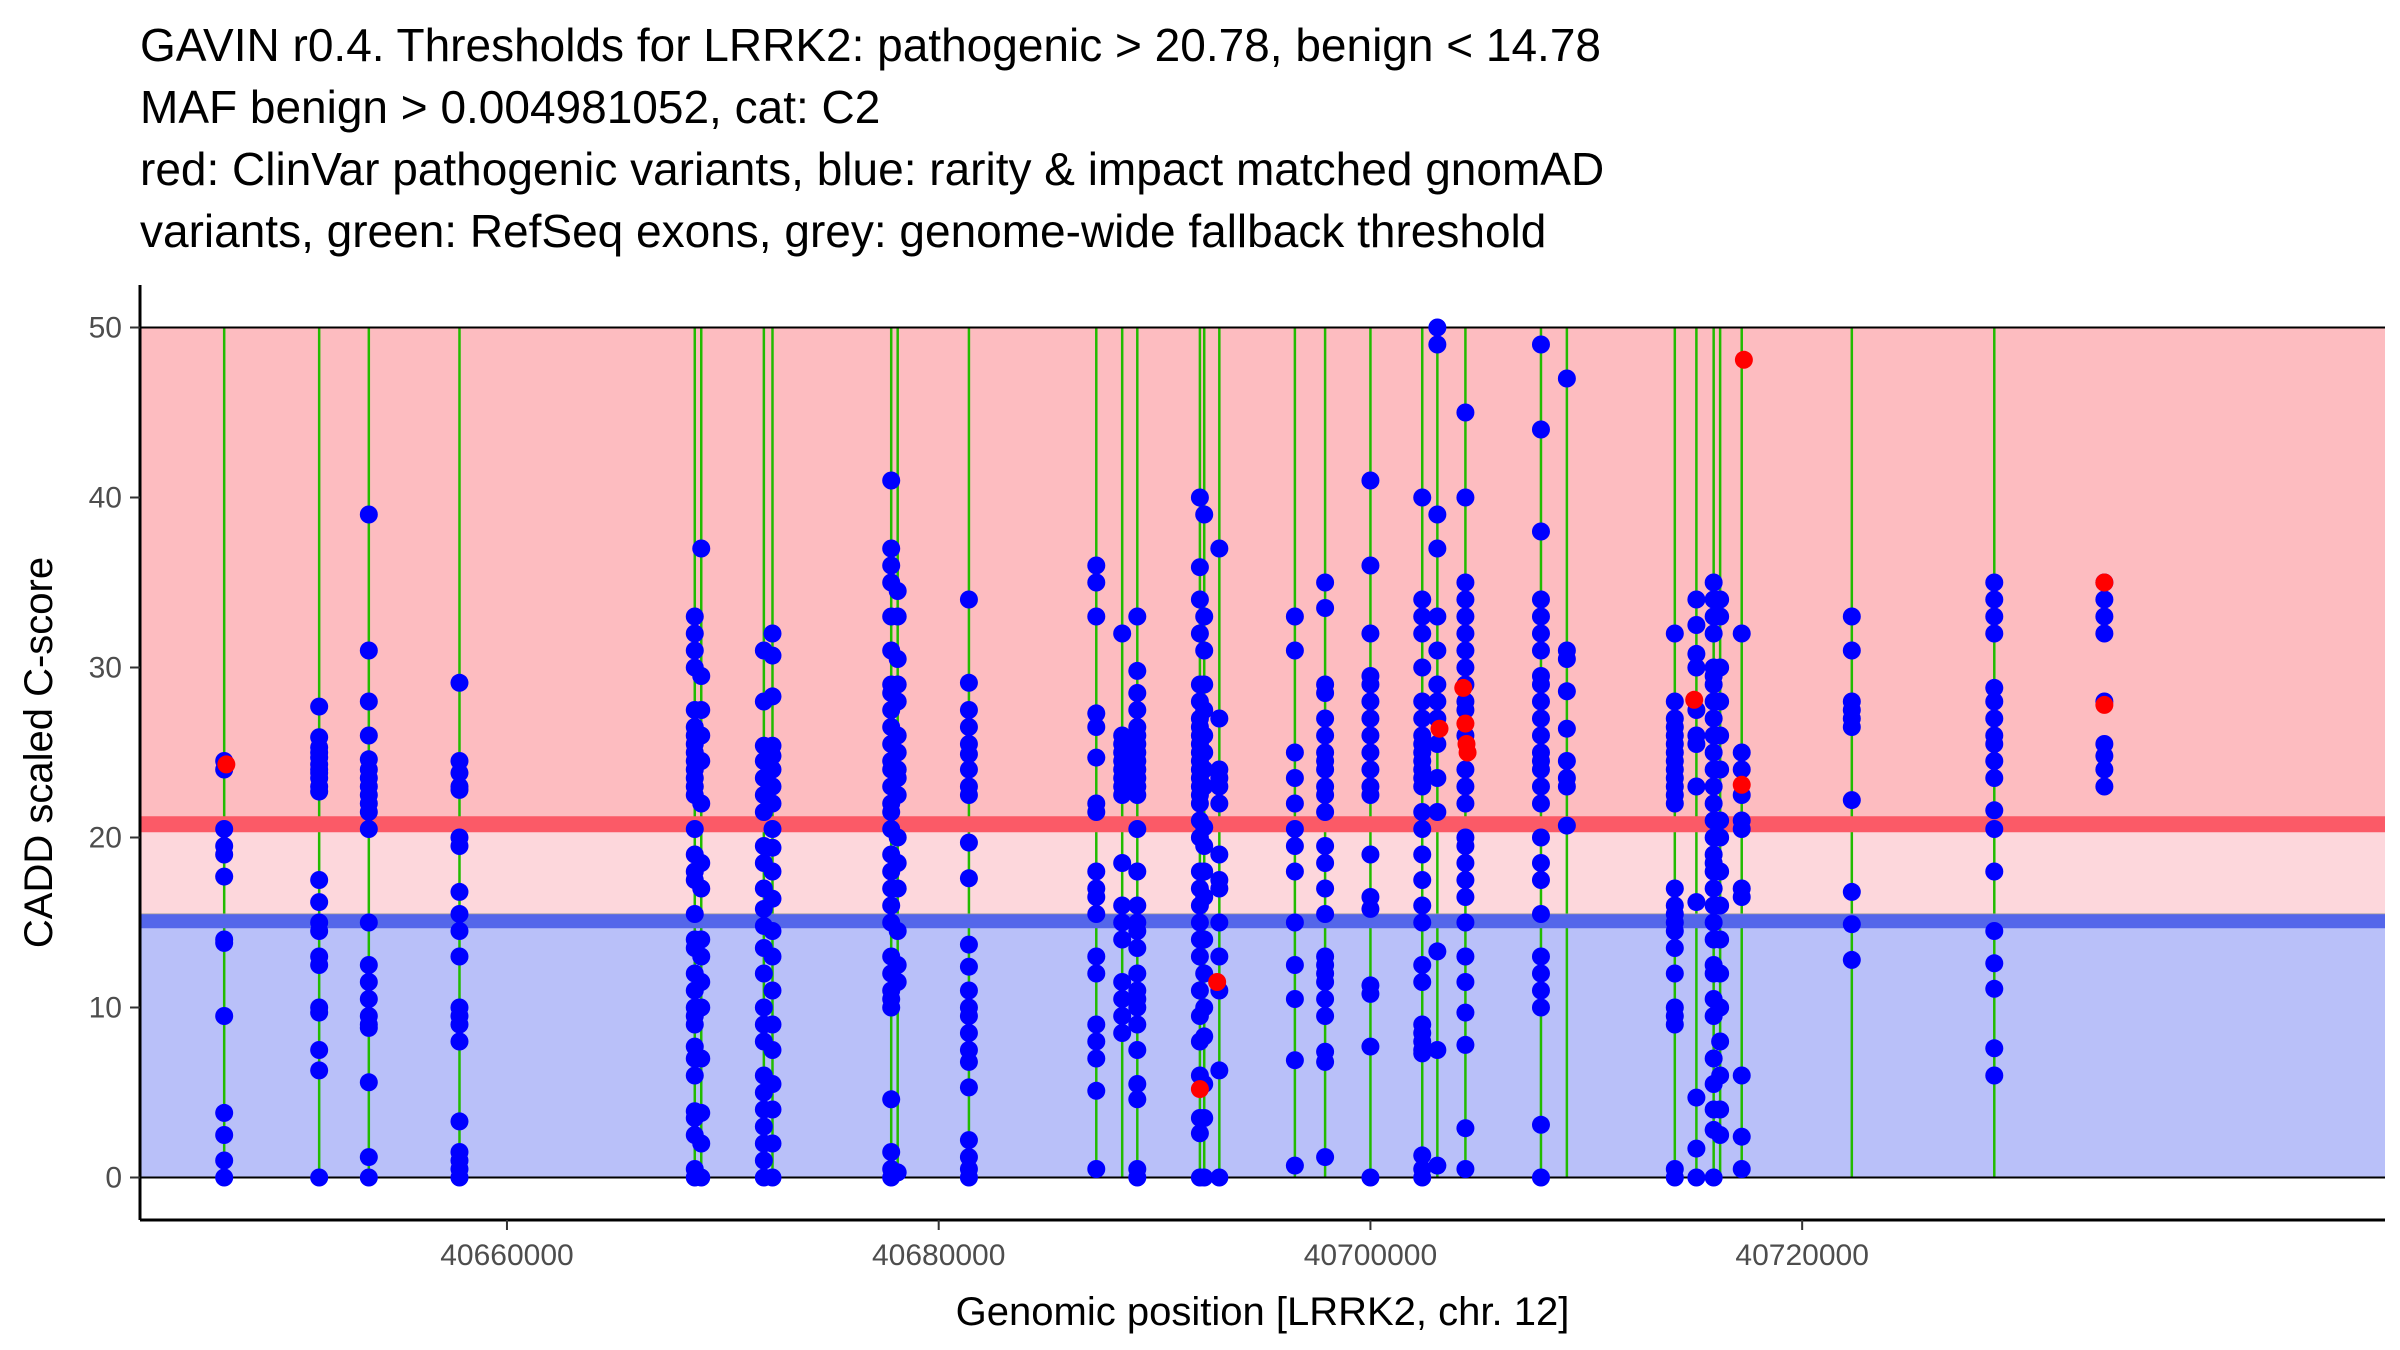 Image resolution: width=2400 pixels, height=1350 pixels. I want to click on x-tick-label: 40700000, so click(1370, 1255).